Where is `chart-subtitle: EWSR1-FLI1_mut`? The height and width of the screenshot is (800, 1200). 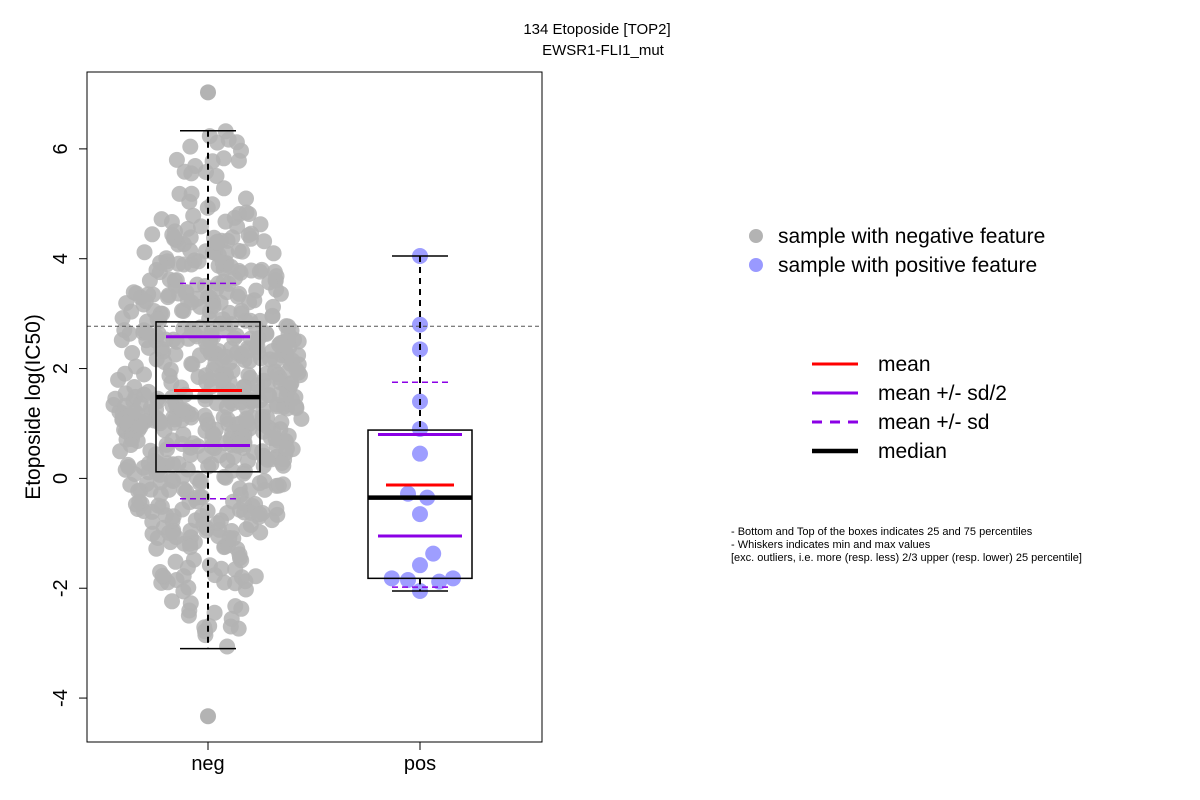 chart-subtitle: EWSR1-FLI1_mut is located at coordinates (603, 50).